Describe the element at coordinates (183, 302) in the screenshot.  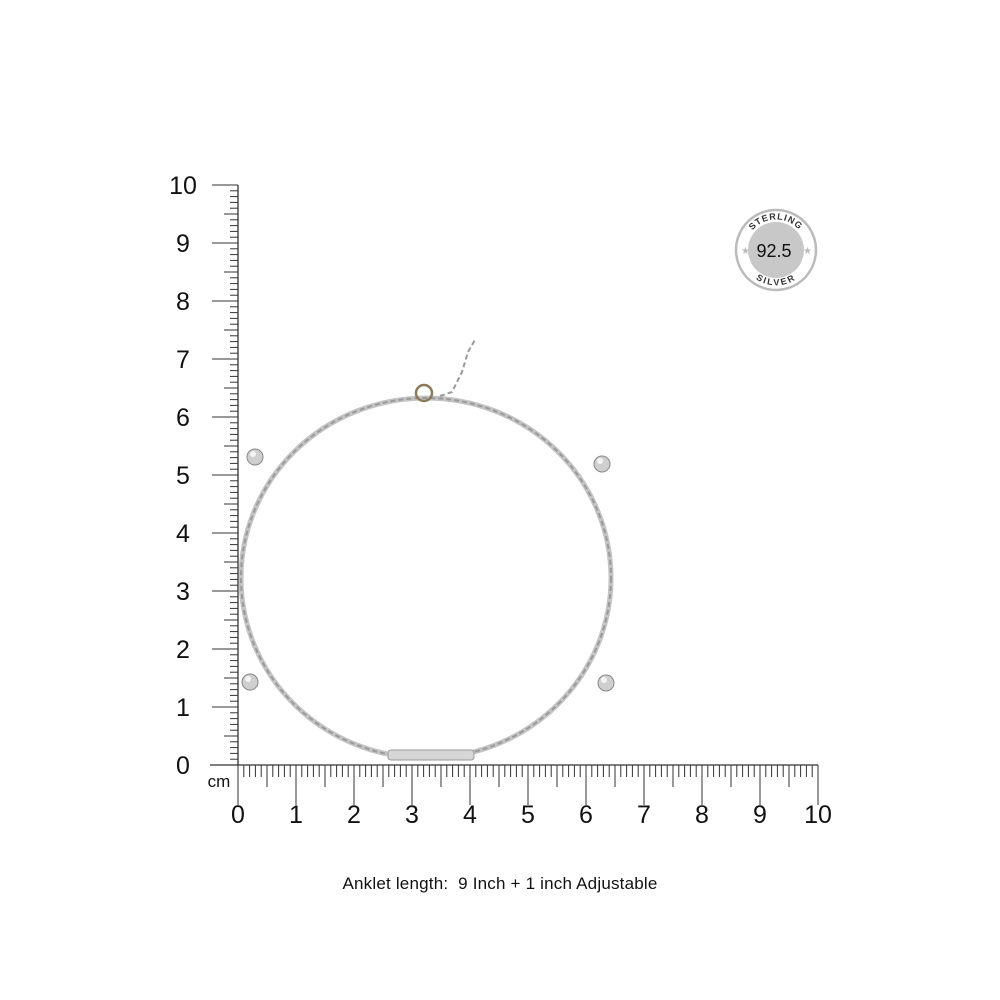
I see `y-tick-label: 8` at that location.